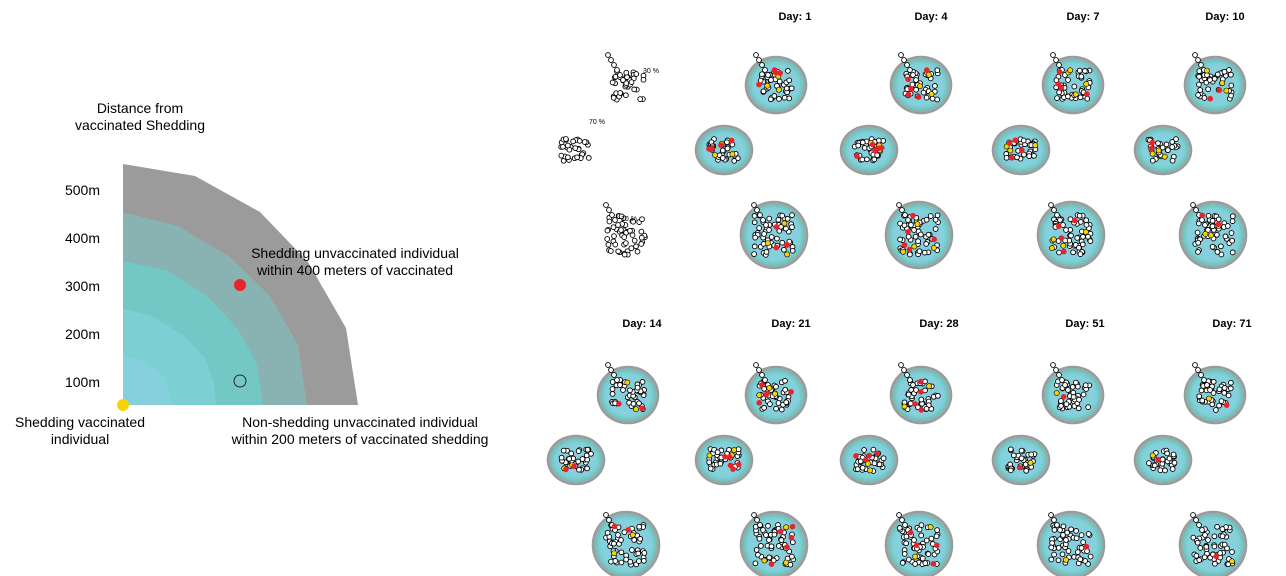 The width and height of the screenshot is (1286, 576). Describe the element at coordinates (80, 439) in the screenshot. I see `shedding-vaccinated-line2: individual` at that location.